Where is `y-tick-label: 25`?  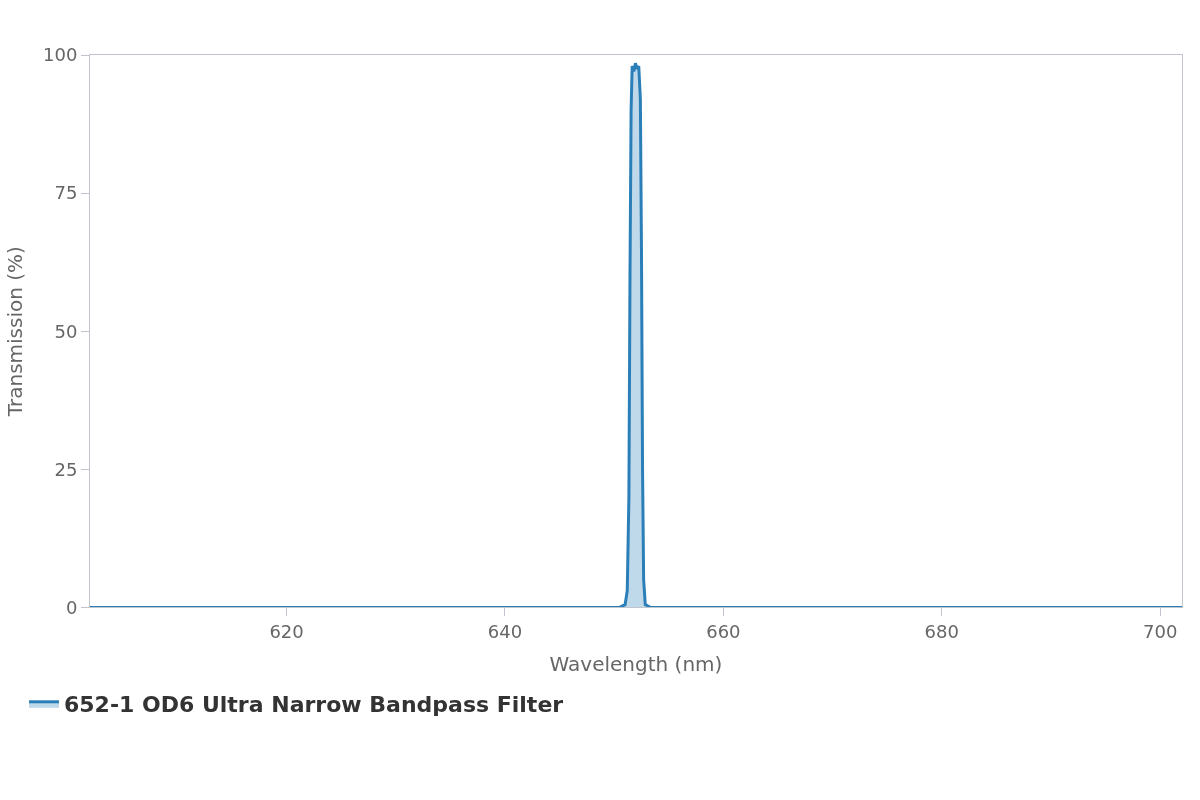
y-tick-label: 25 is located at coordinates (66, 469).